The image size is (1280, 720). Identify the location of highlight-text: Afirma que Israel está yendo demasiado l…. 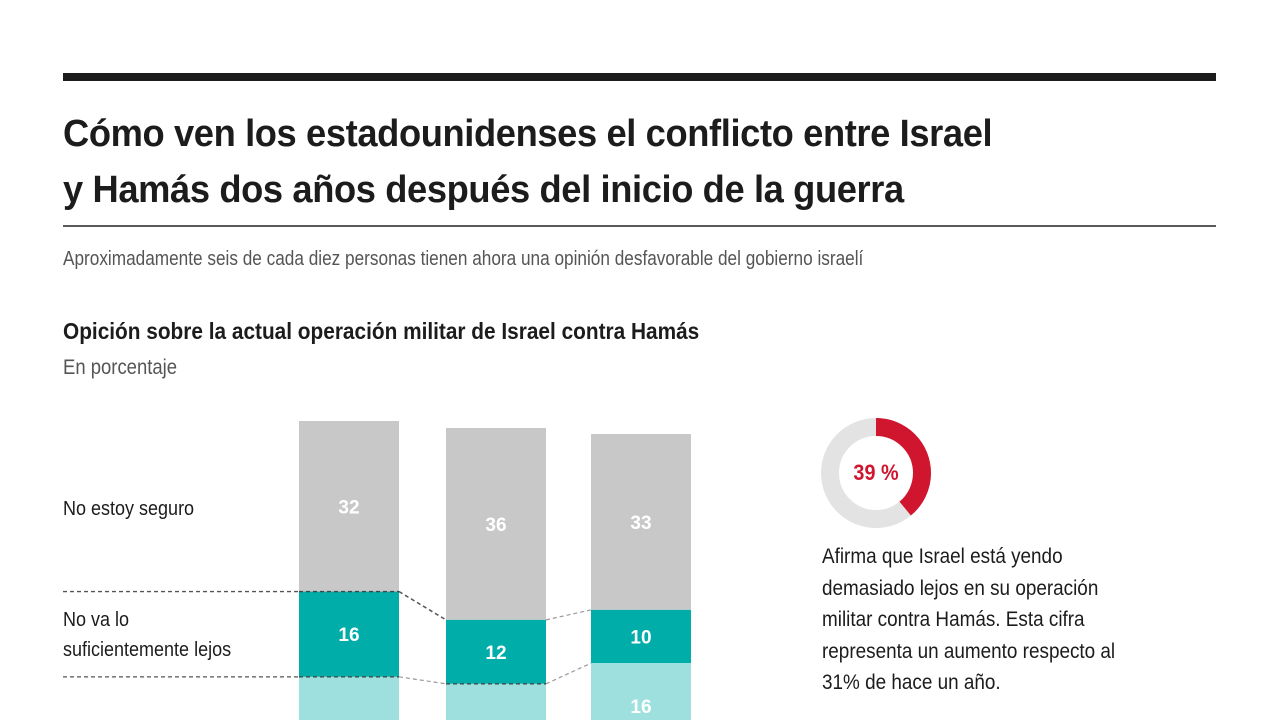
(969, 619).